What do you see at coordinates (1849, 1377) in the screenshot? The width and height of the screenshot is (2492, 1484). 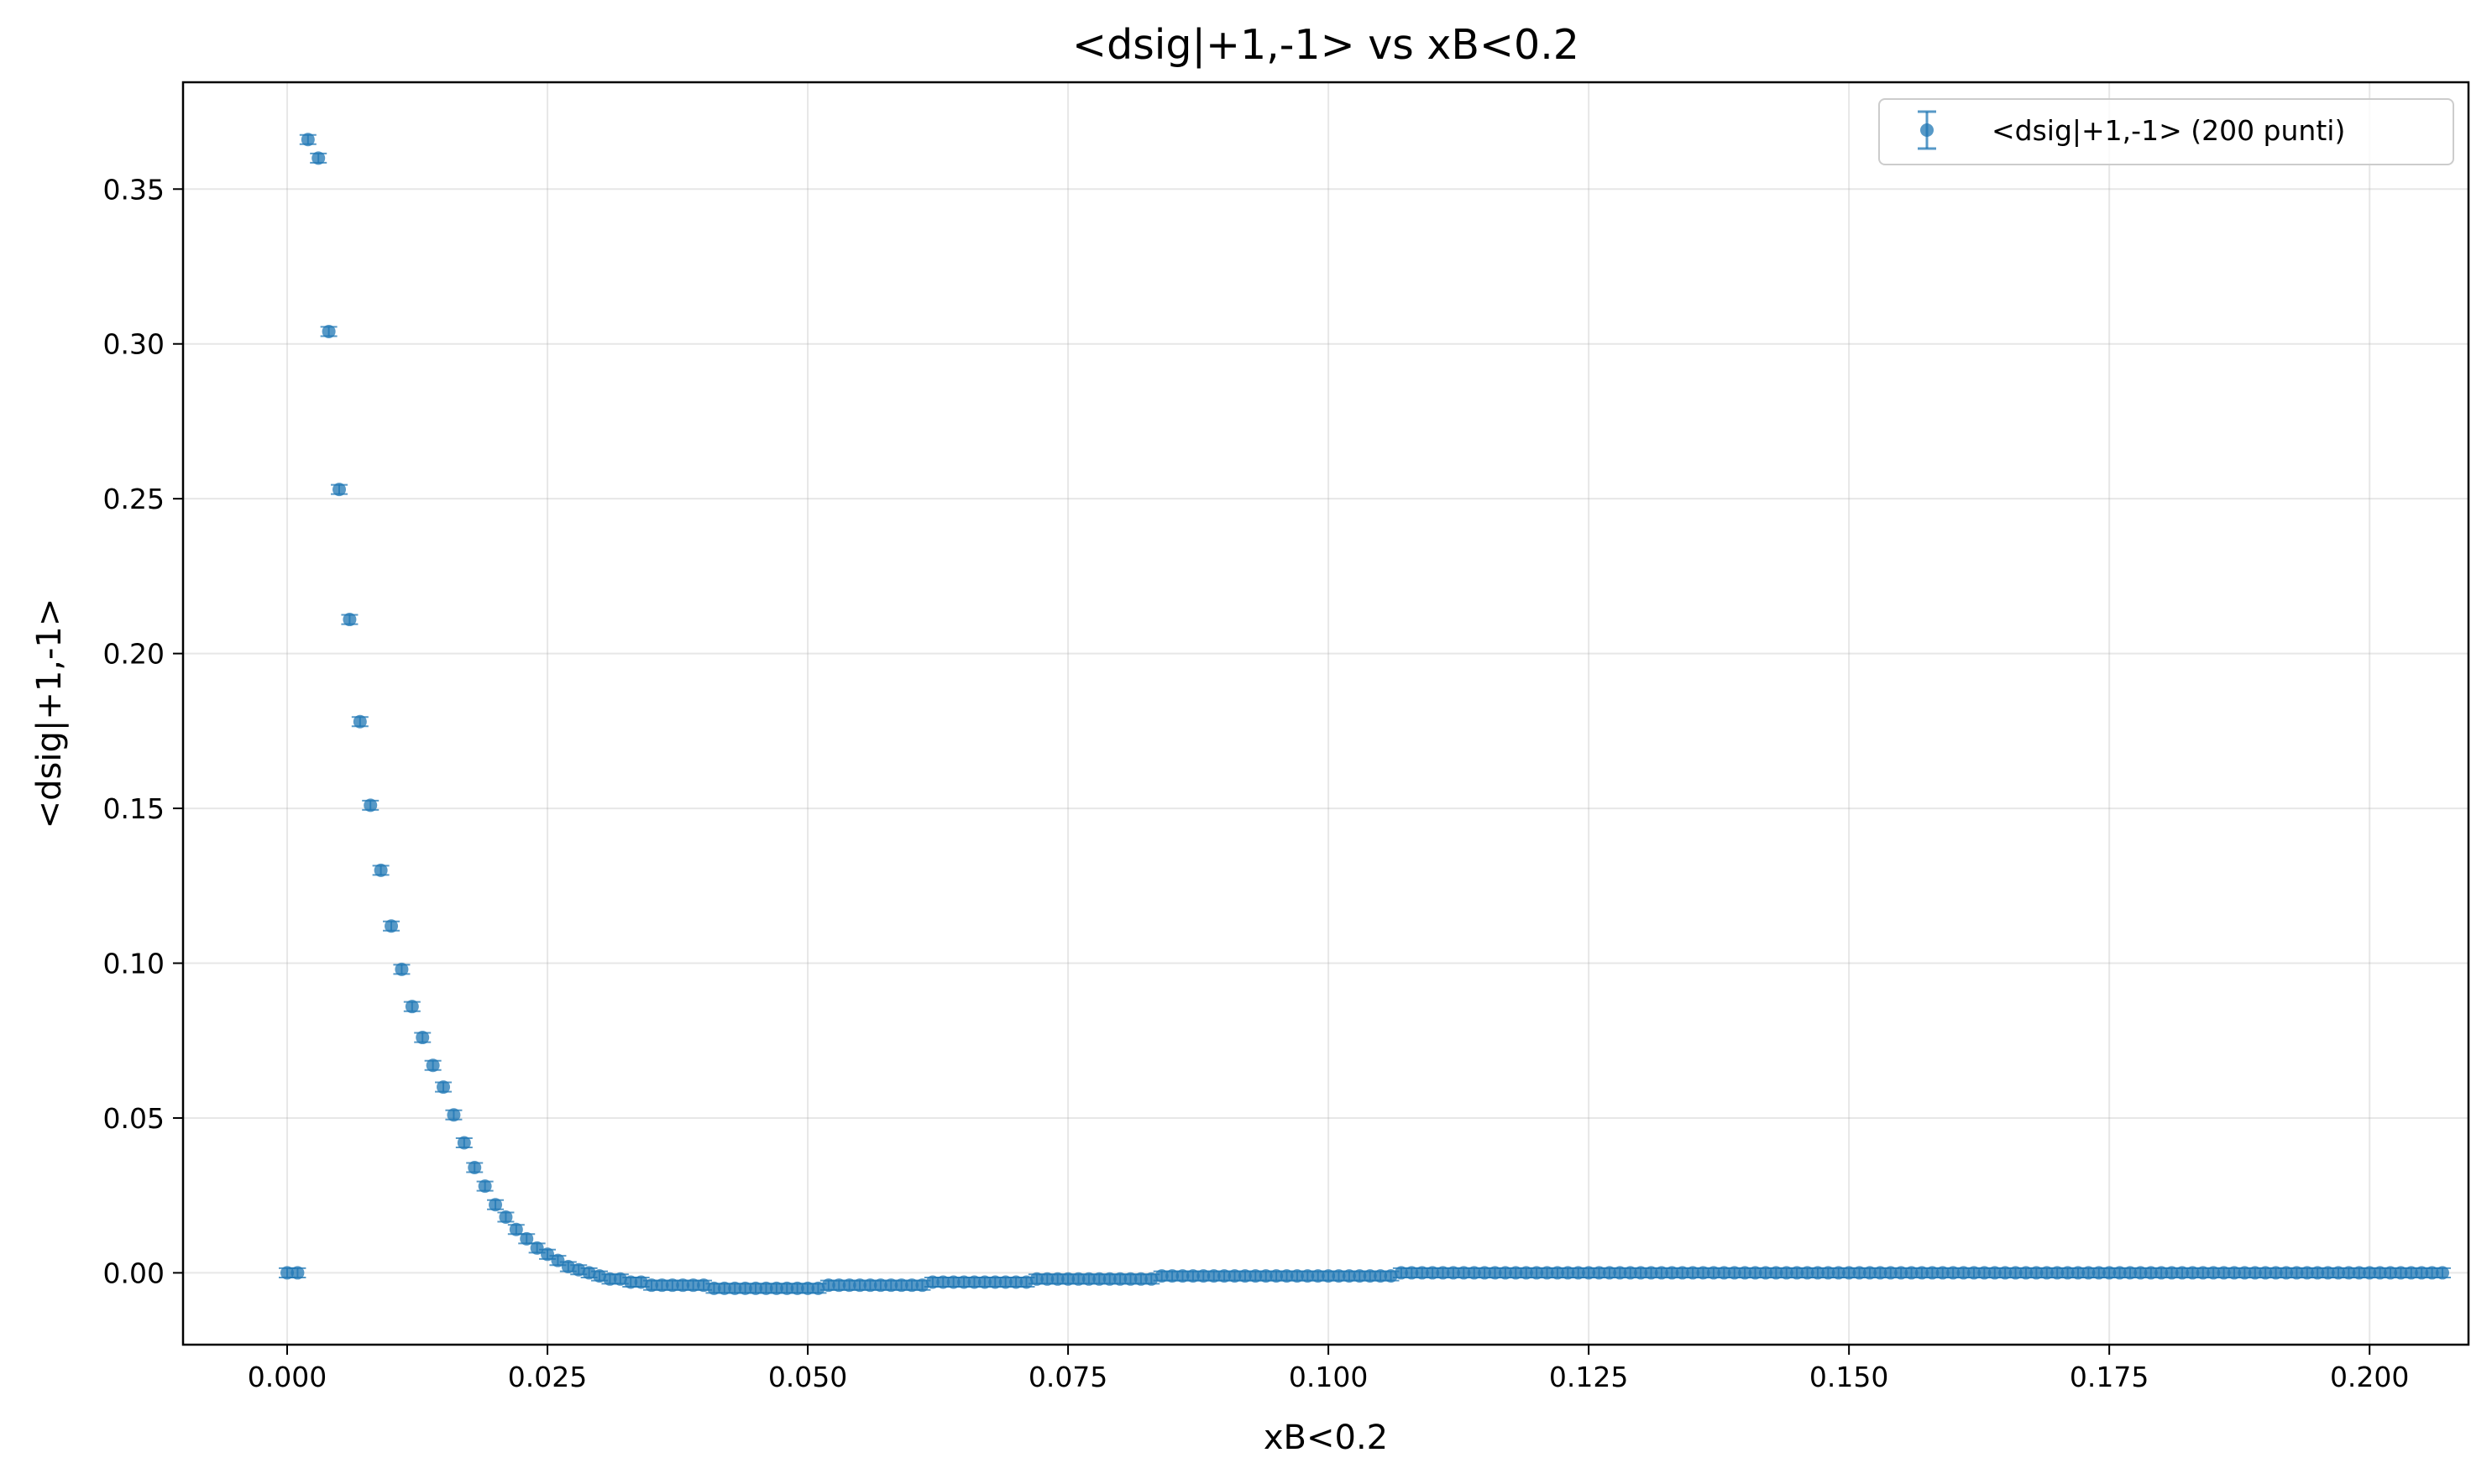 I see `x-tick-label: 0.150` at bounding box center [1849, 1377].